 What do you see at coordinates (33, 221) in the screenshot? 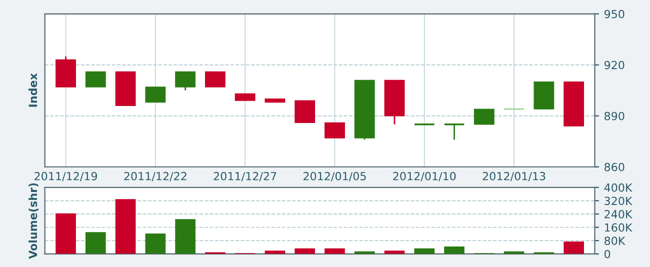
I see `y-axis-title: Volume(shr)` at bounding box center [33, 221].